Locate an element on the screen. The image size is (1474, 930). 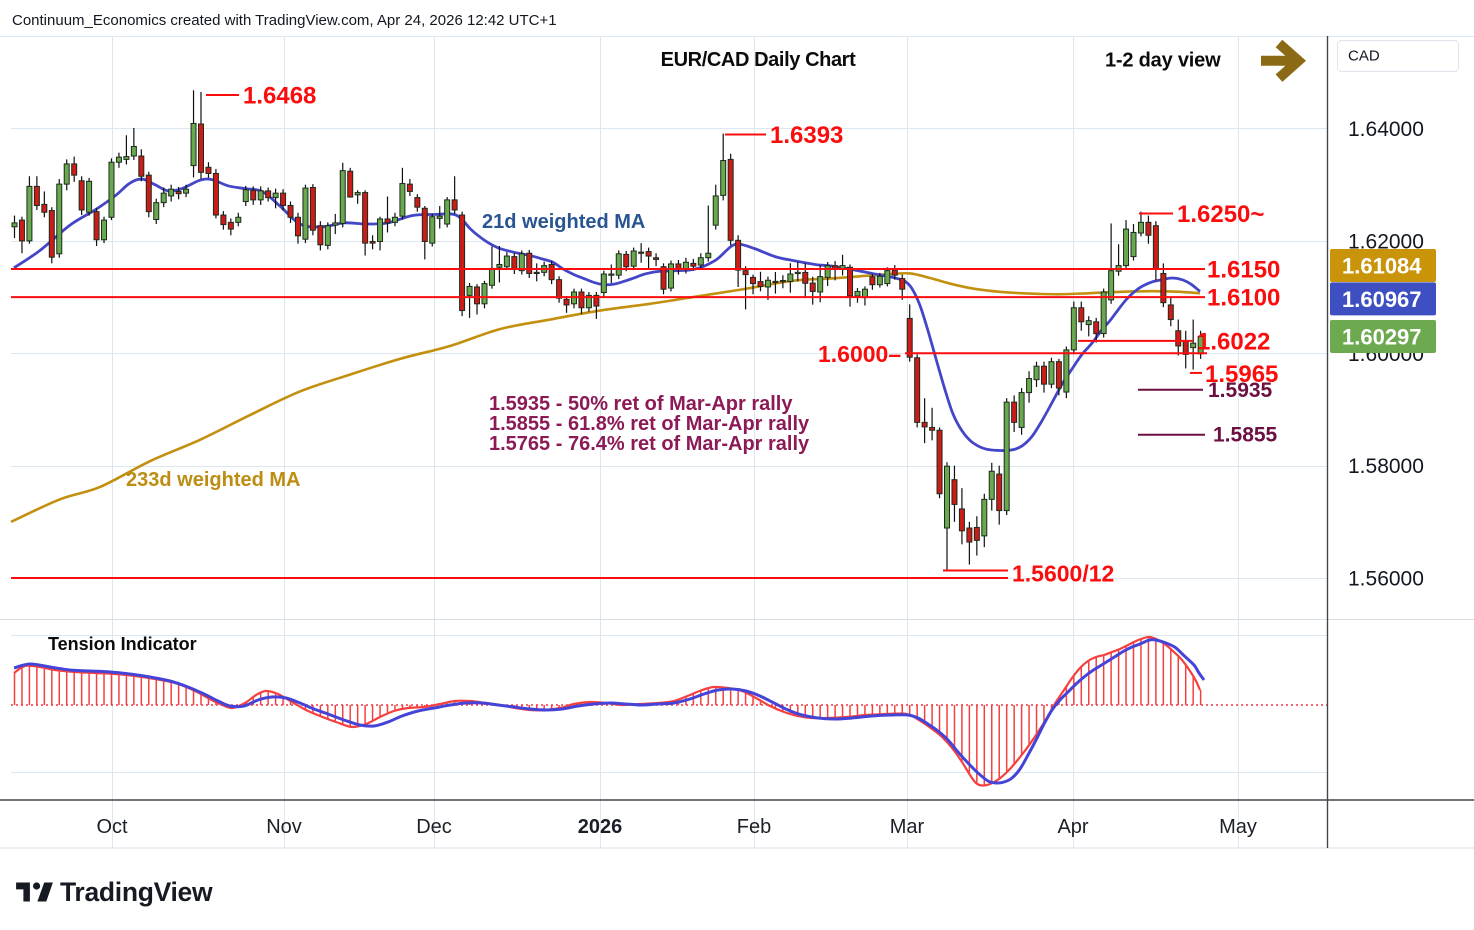
svg-text: 1.60967 is located at coordinates (1382, 299).